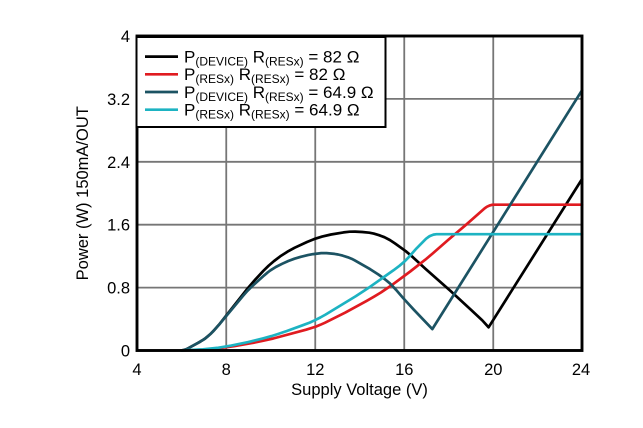 The height and width of the screenshot is (428, 643). I want to click on svg-text: 3.2, so click(118, 100).